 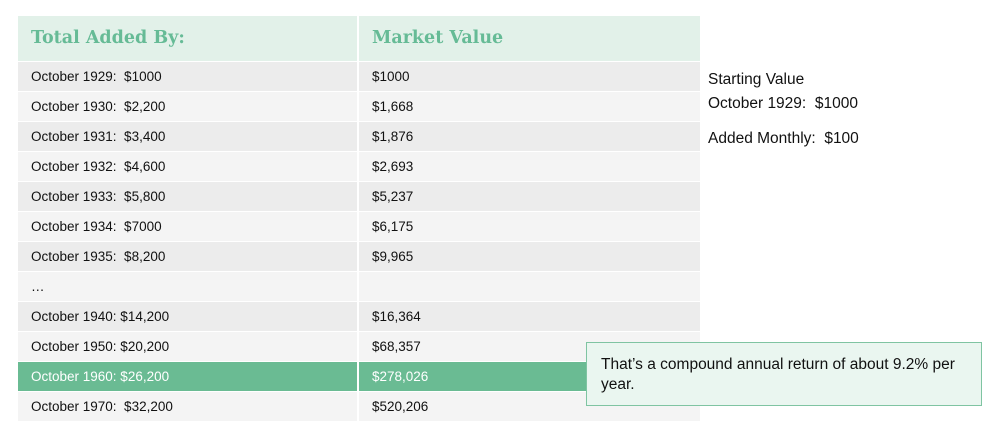 I want to click on table-row: October 1935: $8,200 $9,965, so click(x=359, y=257).